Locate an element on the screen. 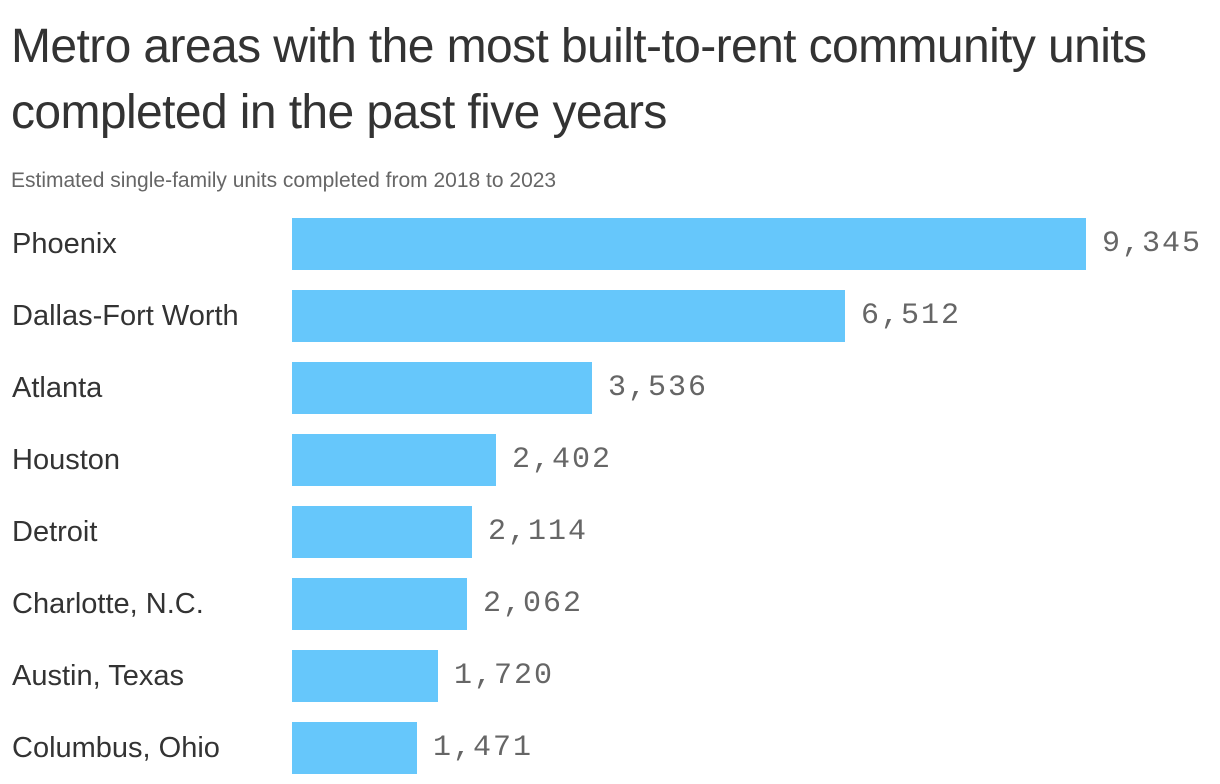 The width and height of the screenshot is (1220, 784). value-label: 9,345 is located at coordinates (1152, 244).